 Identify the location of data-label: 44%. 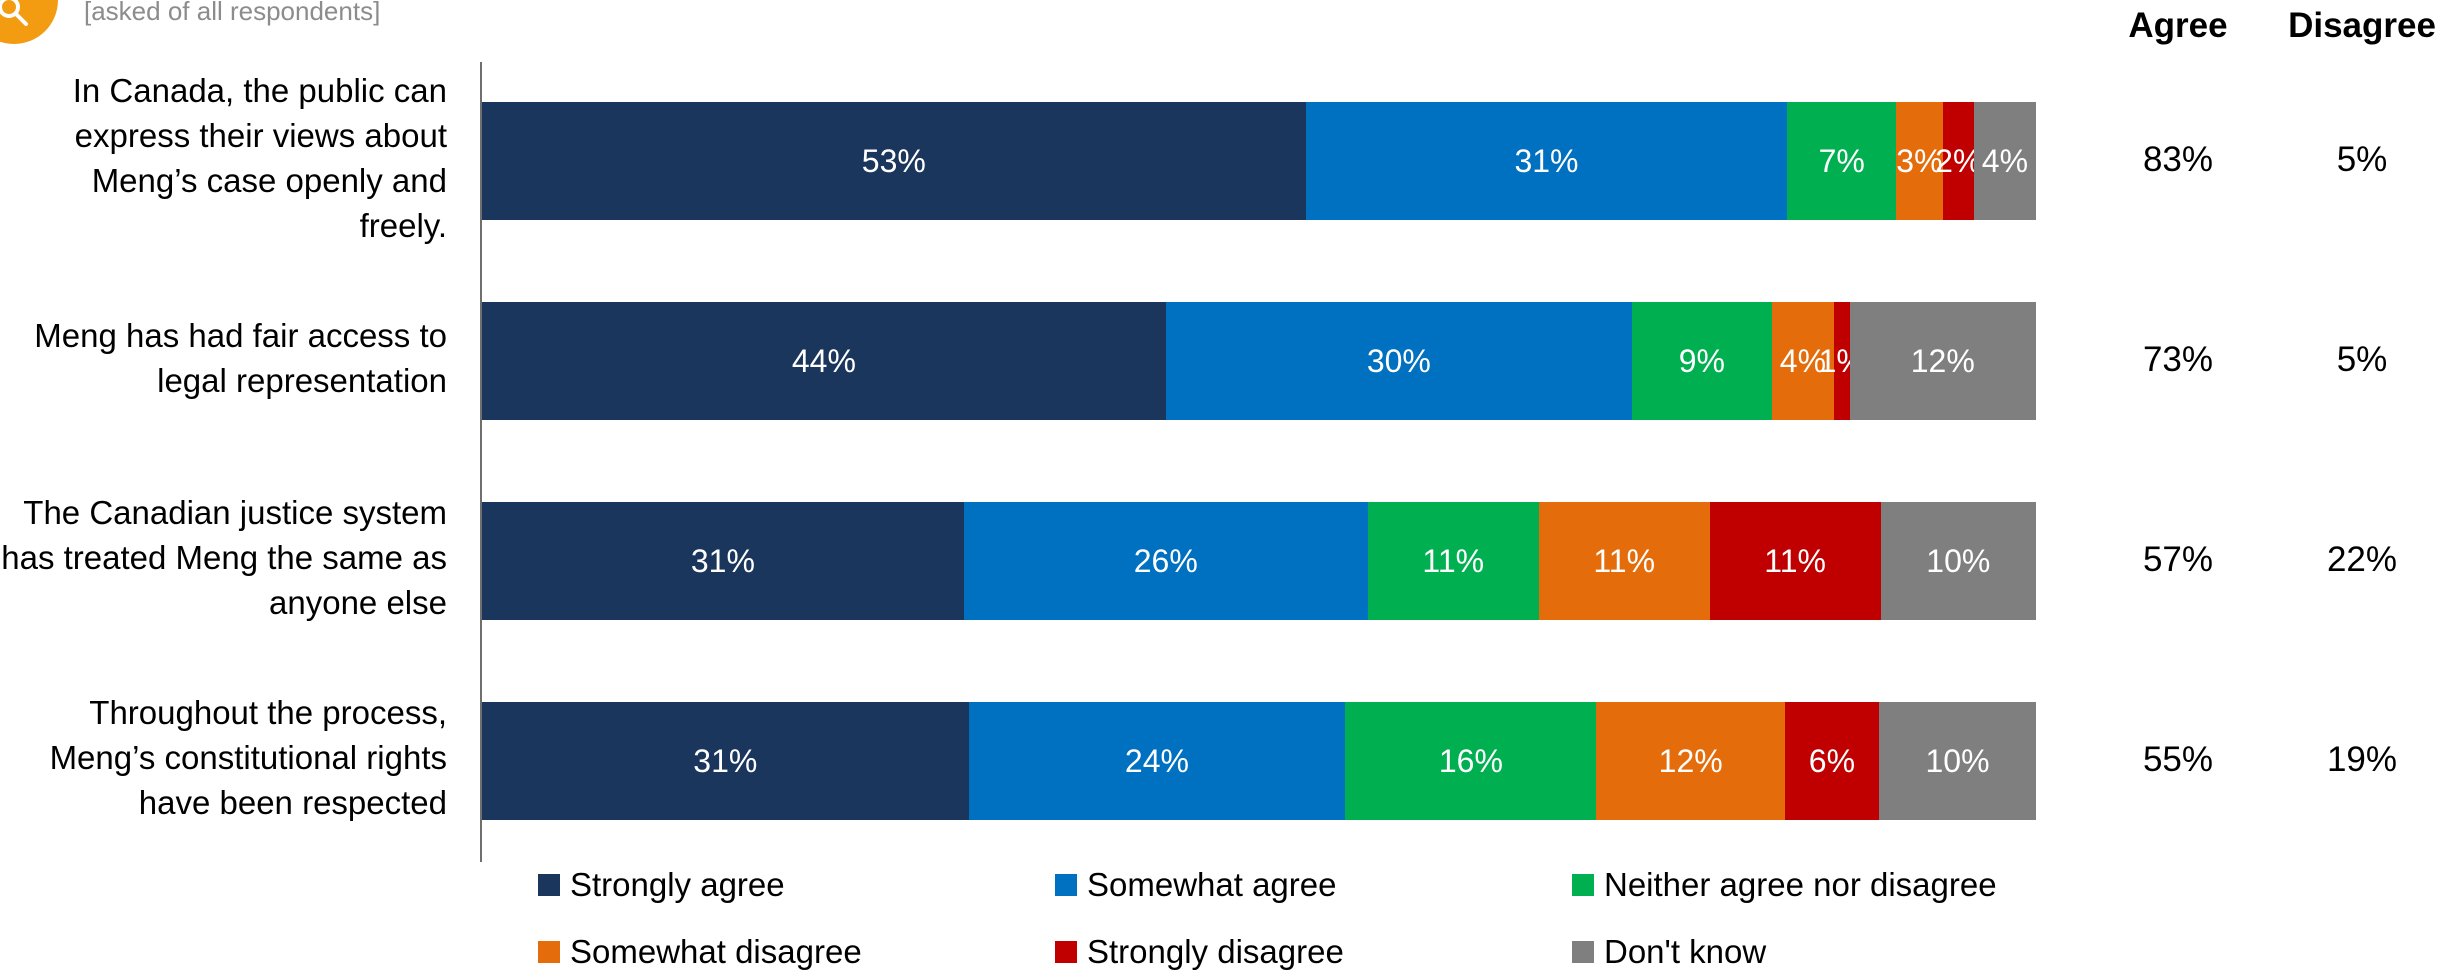
(823, 360).